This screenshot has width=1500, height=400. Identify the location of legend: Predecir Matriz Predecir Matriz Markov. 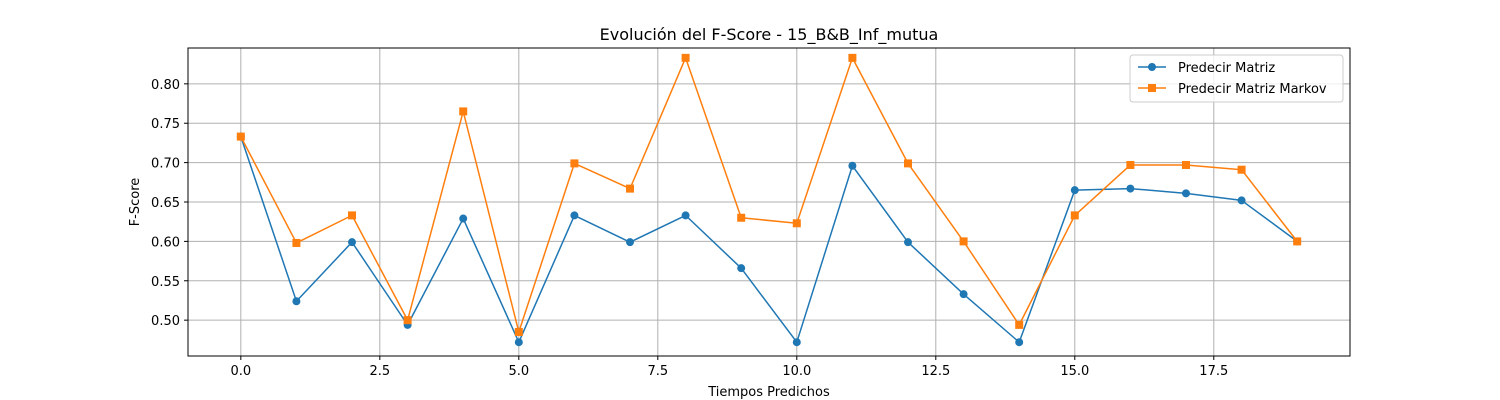
(1236, 78).